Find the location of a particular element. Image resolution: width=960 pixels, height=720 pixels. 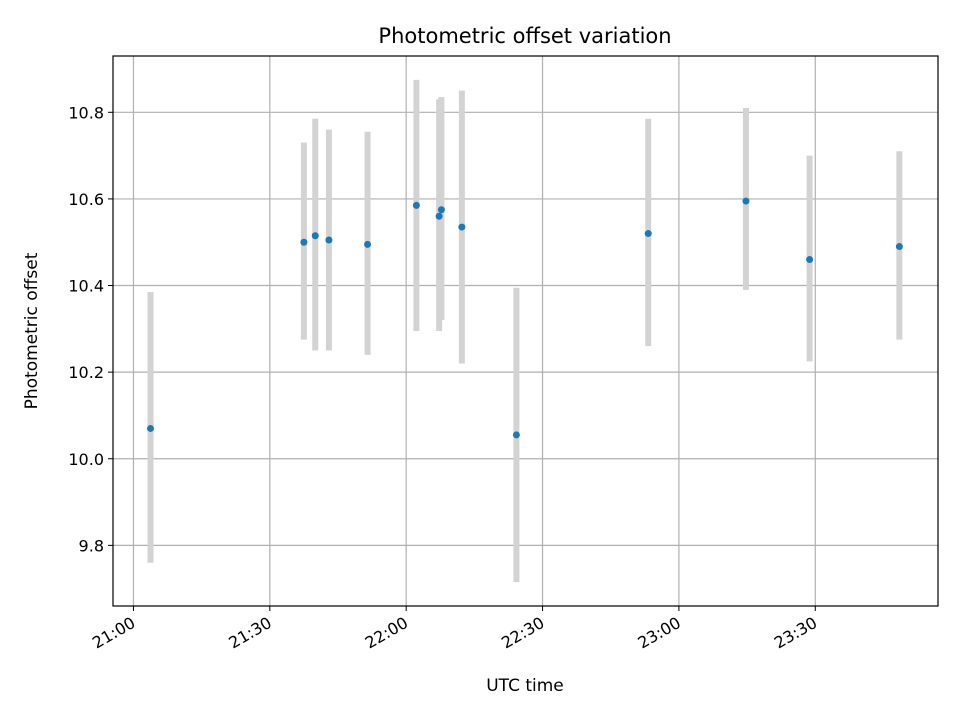

y-tick-label: 10.6 is located at coordinates (86, 199).